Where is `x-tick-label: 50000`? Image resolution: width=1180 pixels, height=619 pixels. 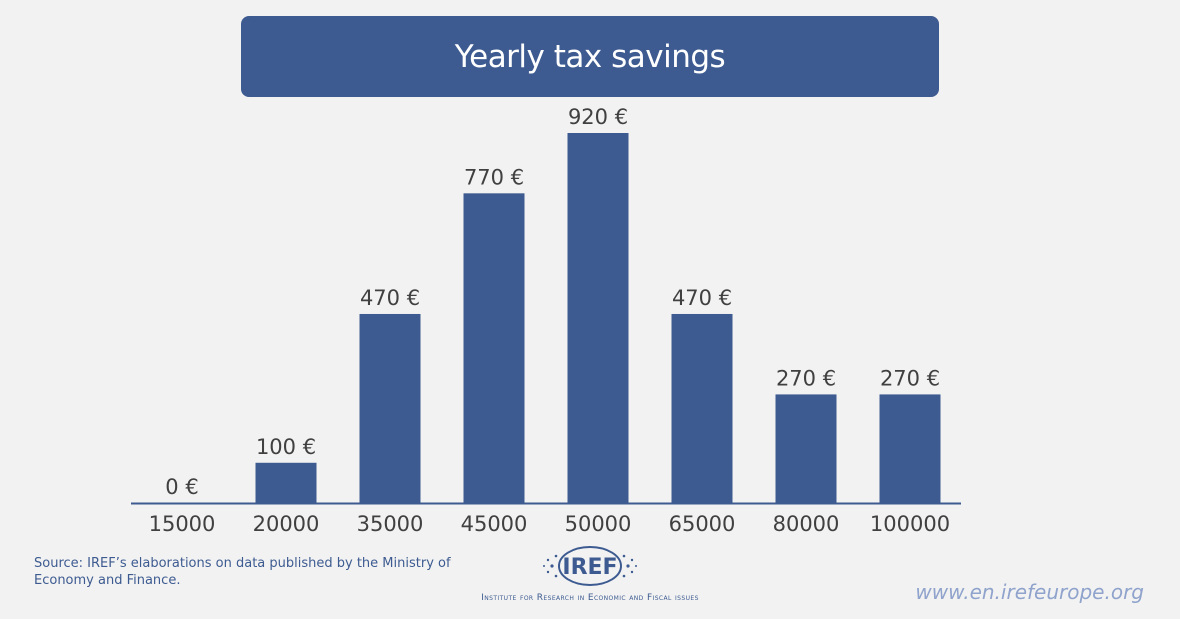
x-tick-label: 50000 is located at coordinates (598, 524).